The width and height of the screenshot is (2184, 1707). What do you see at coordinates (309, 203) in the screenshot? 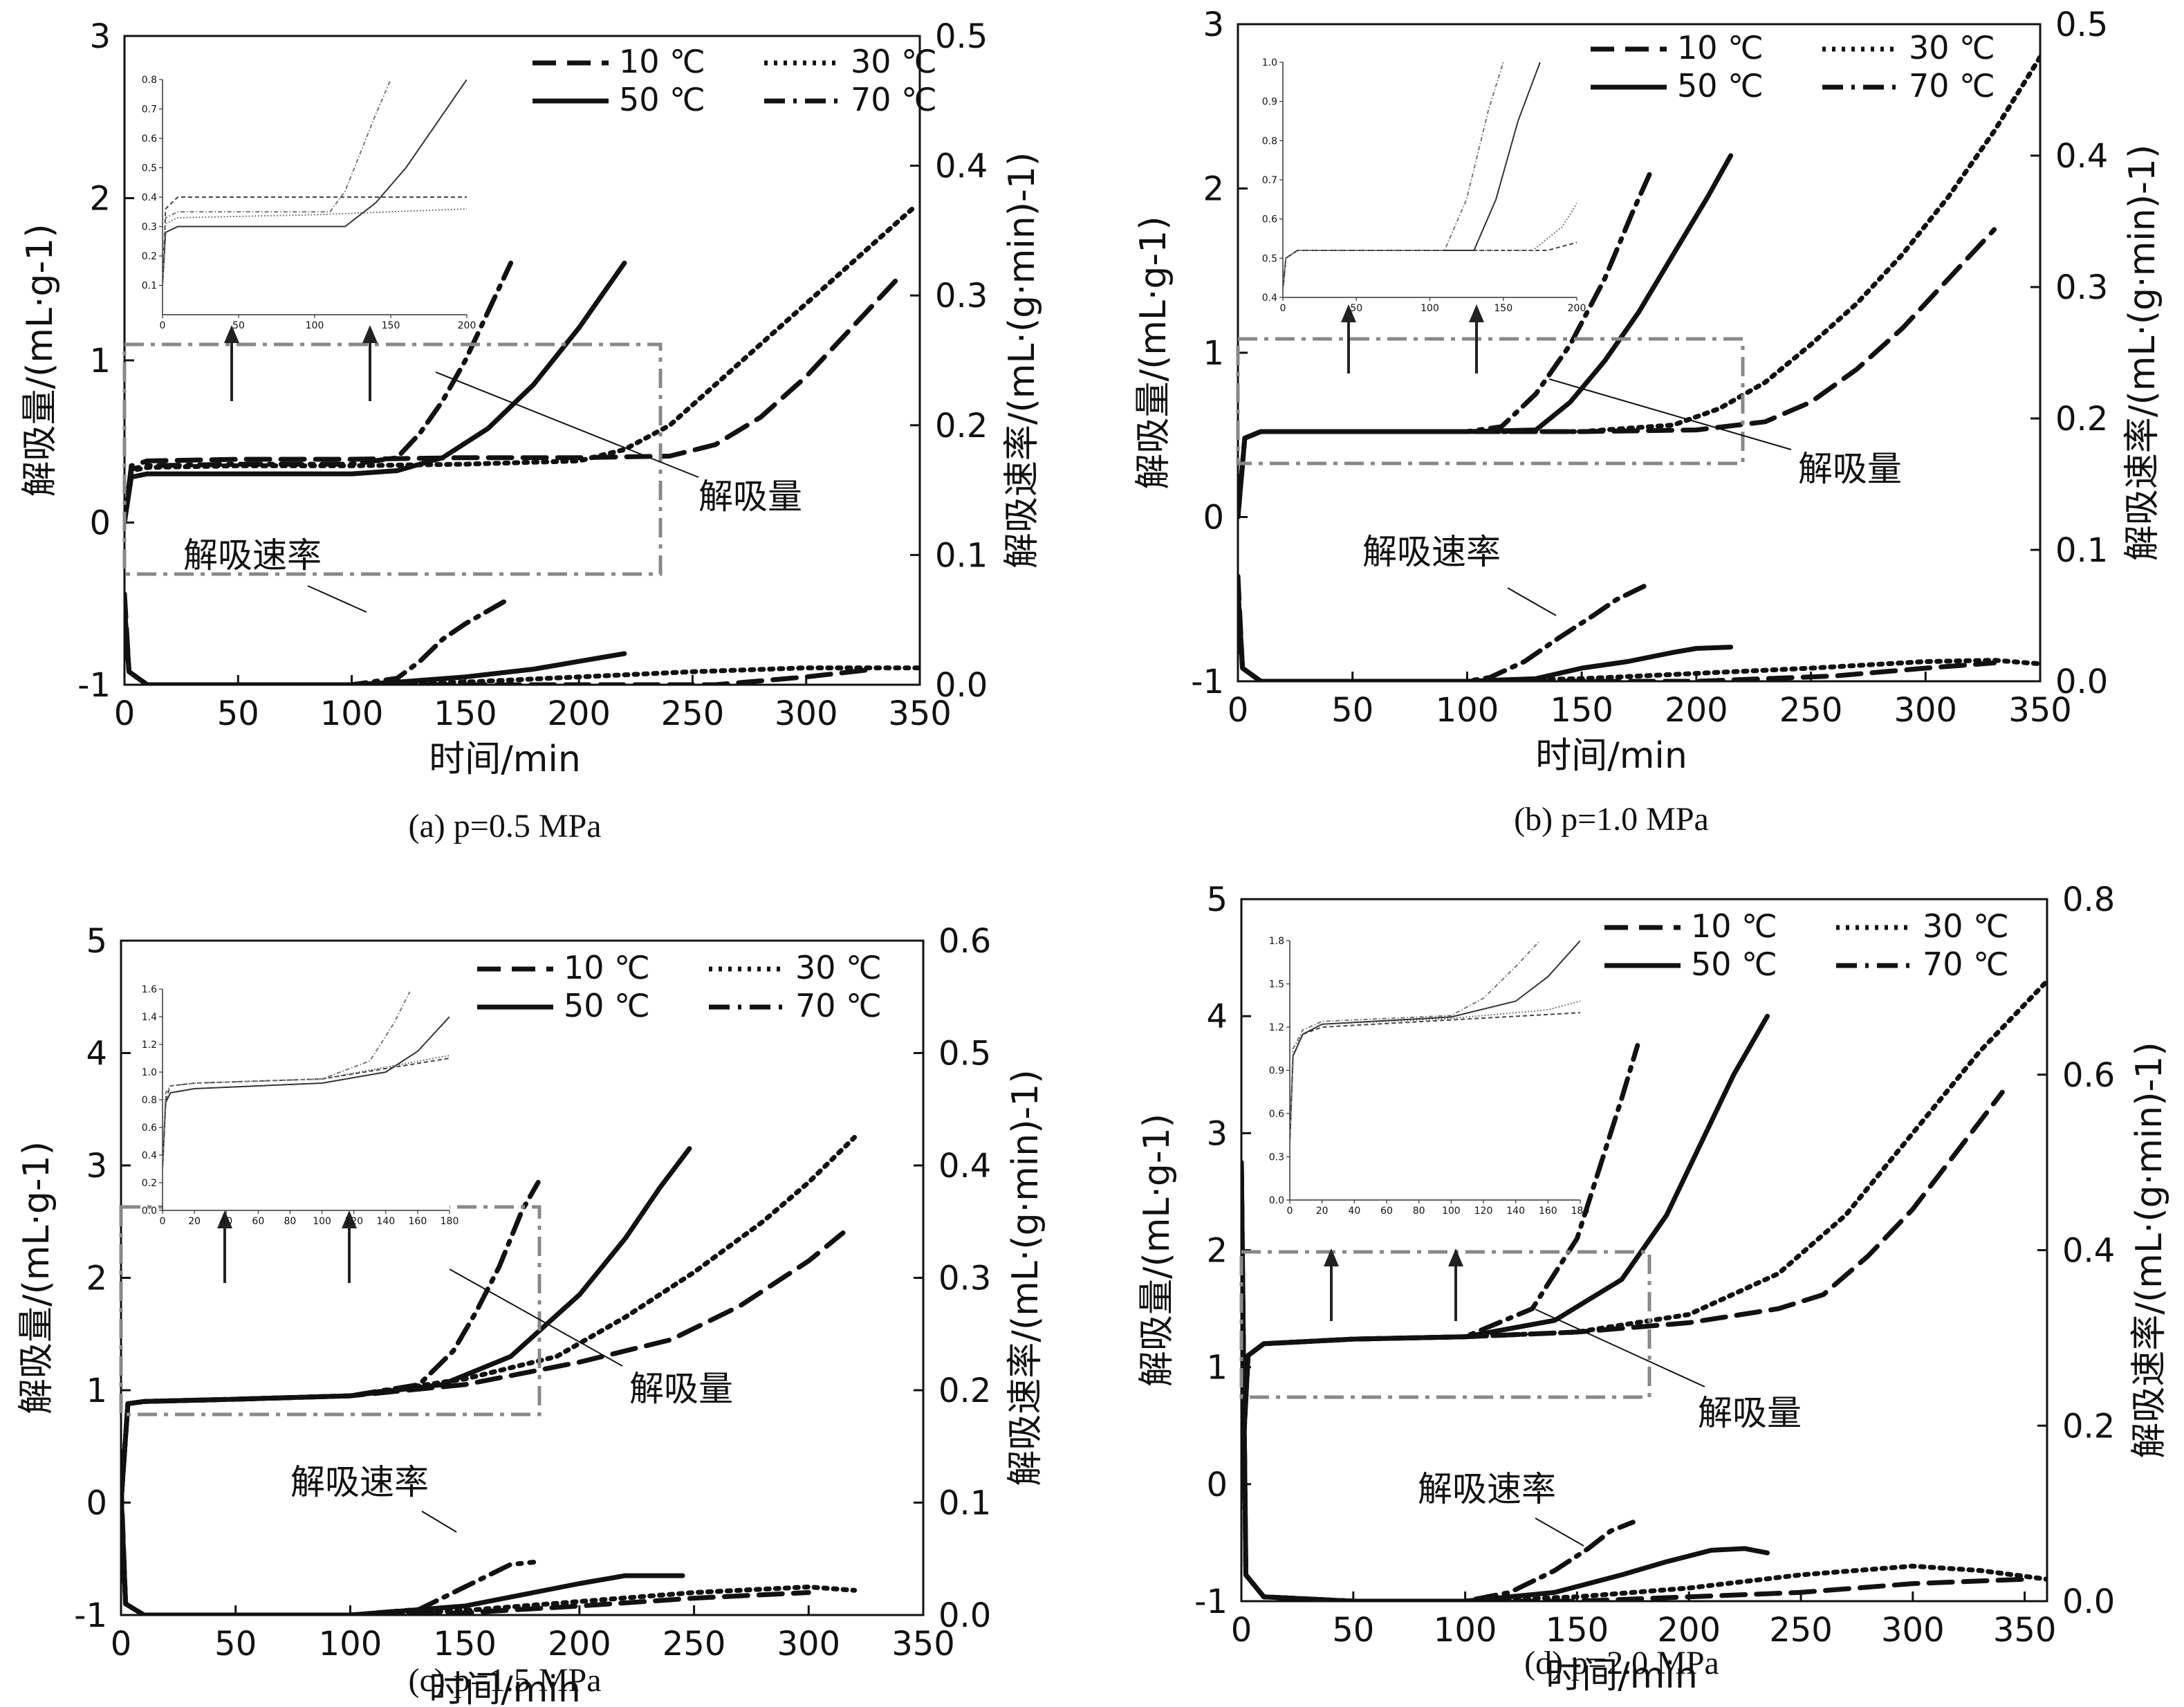
I see `inset-chart: 0 50 100 150 200 0.1 0.2 0.3 0.4 0.5 0.6 0.7 0.8` at bounding box center [309, 203].